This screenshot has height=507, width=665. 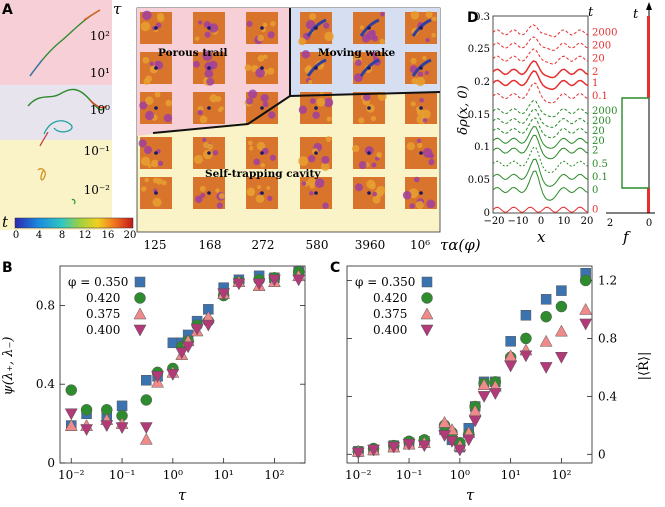 What do you see at coordinates (75, 235) in the screenshot?
I see `colorbar-ticks: 0 4 8 12 16 20` at bounding box center [75, 235].